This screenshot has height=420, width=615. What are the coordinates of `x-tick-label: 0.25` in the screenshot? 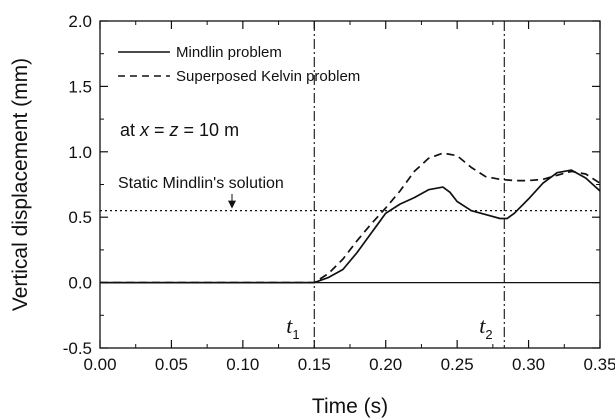 It's located at (457, 364).